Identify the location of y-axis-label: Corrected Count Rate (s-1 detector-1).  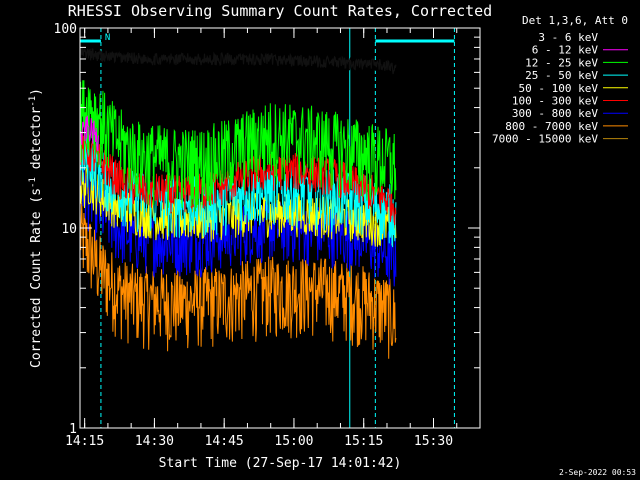
(36, 228).